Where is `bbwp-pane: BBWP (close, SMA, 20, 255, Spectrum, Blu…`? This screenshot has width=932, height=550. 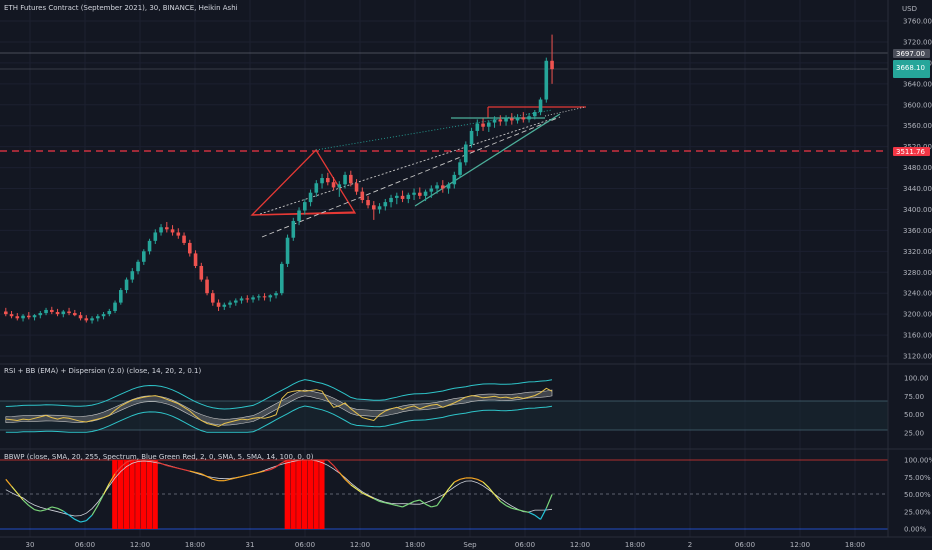 bbwp-pane: BBWP (close, SMA, 20, 255, Spectrum, Blu… is located at coordinates (466, 489).